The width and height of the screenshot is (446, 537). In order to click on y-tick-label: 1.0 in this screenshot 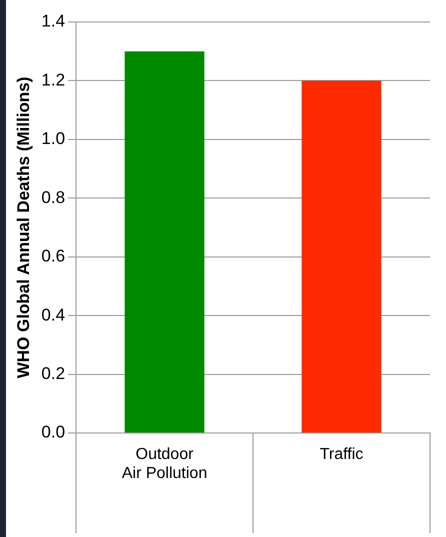, I will do `click(53, 138)`.